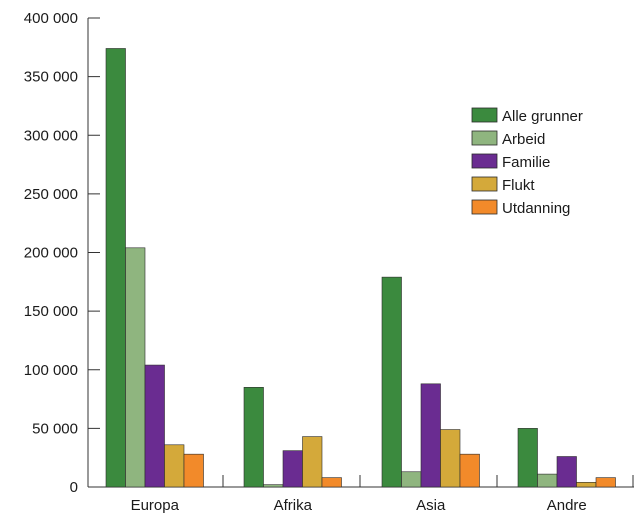 The width and height of the screenshot is (636, 518). What do you see at coordinates (469, 470) in the screenshot?
I see `bar-utdanning-asia` at bounding box center [469, 470].